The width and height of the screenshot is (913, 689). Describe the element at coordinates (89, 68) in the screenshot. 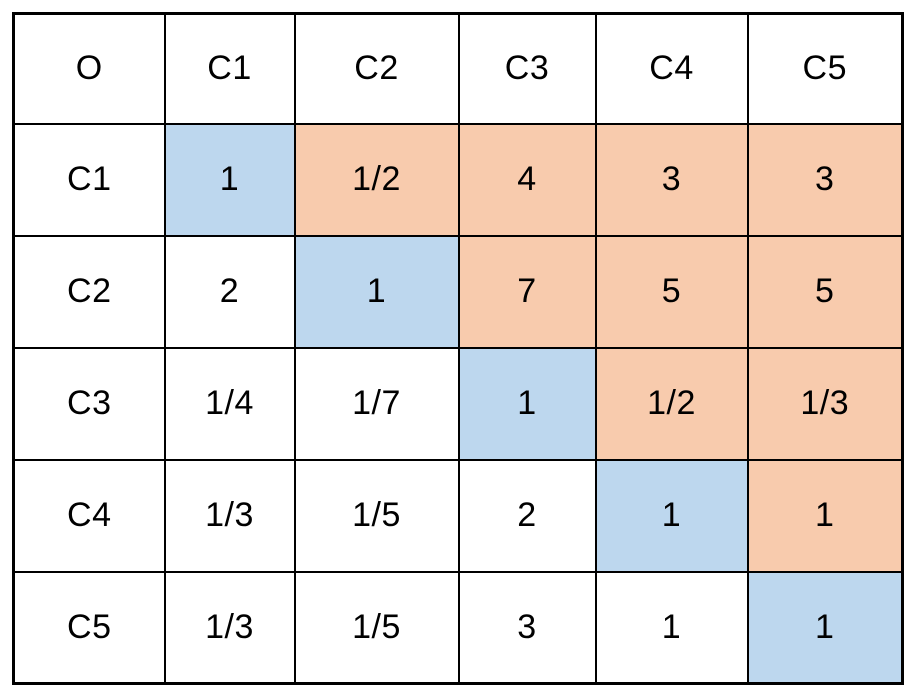

I see `corner-cell-objective: O` at that location.